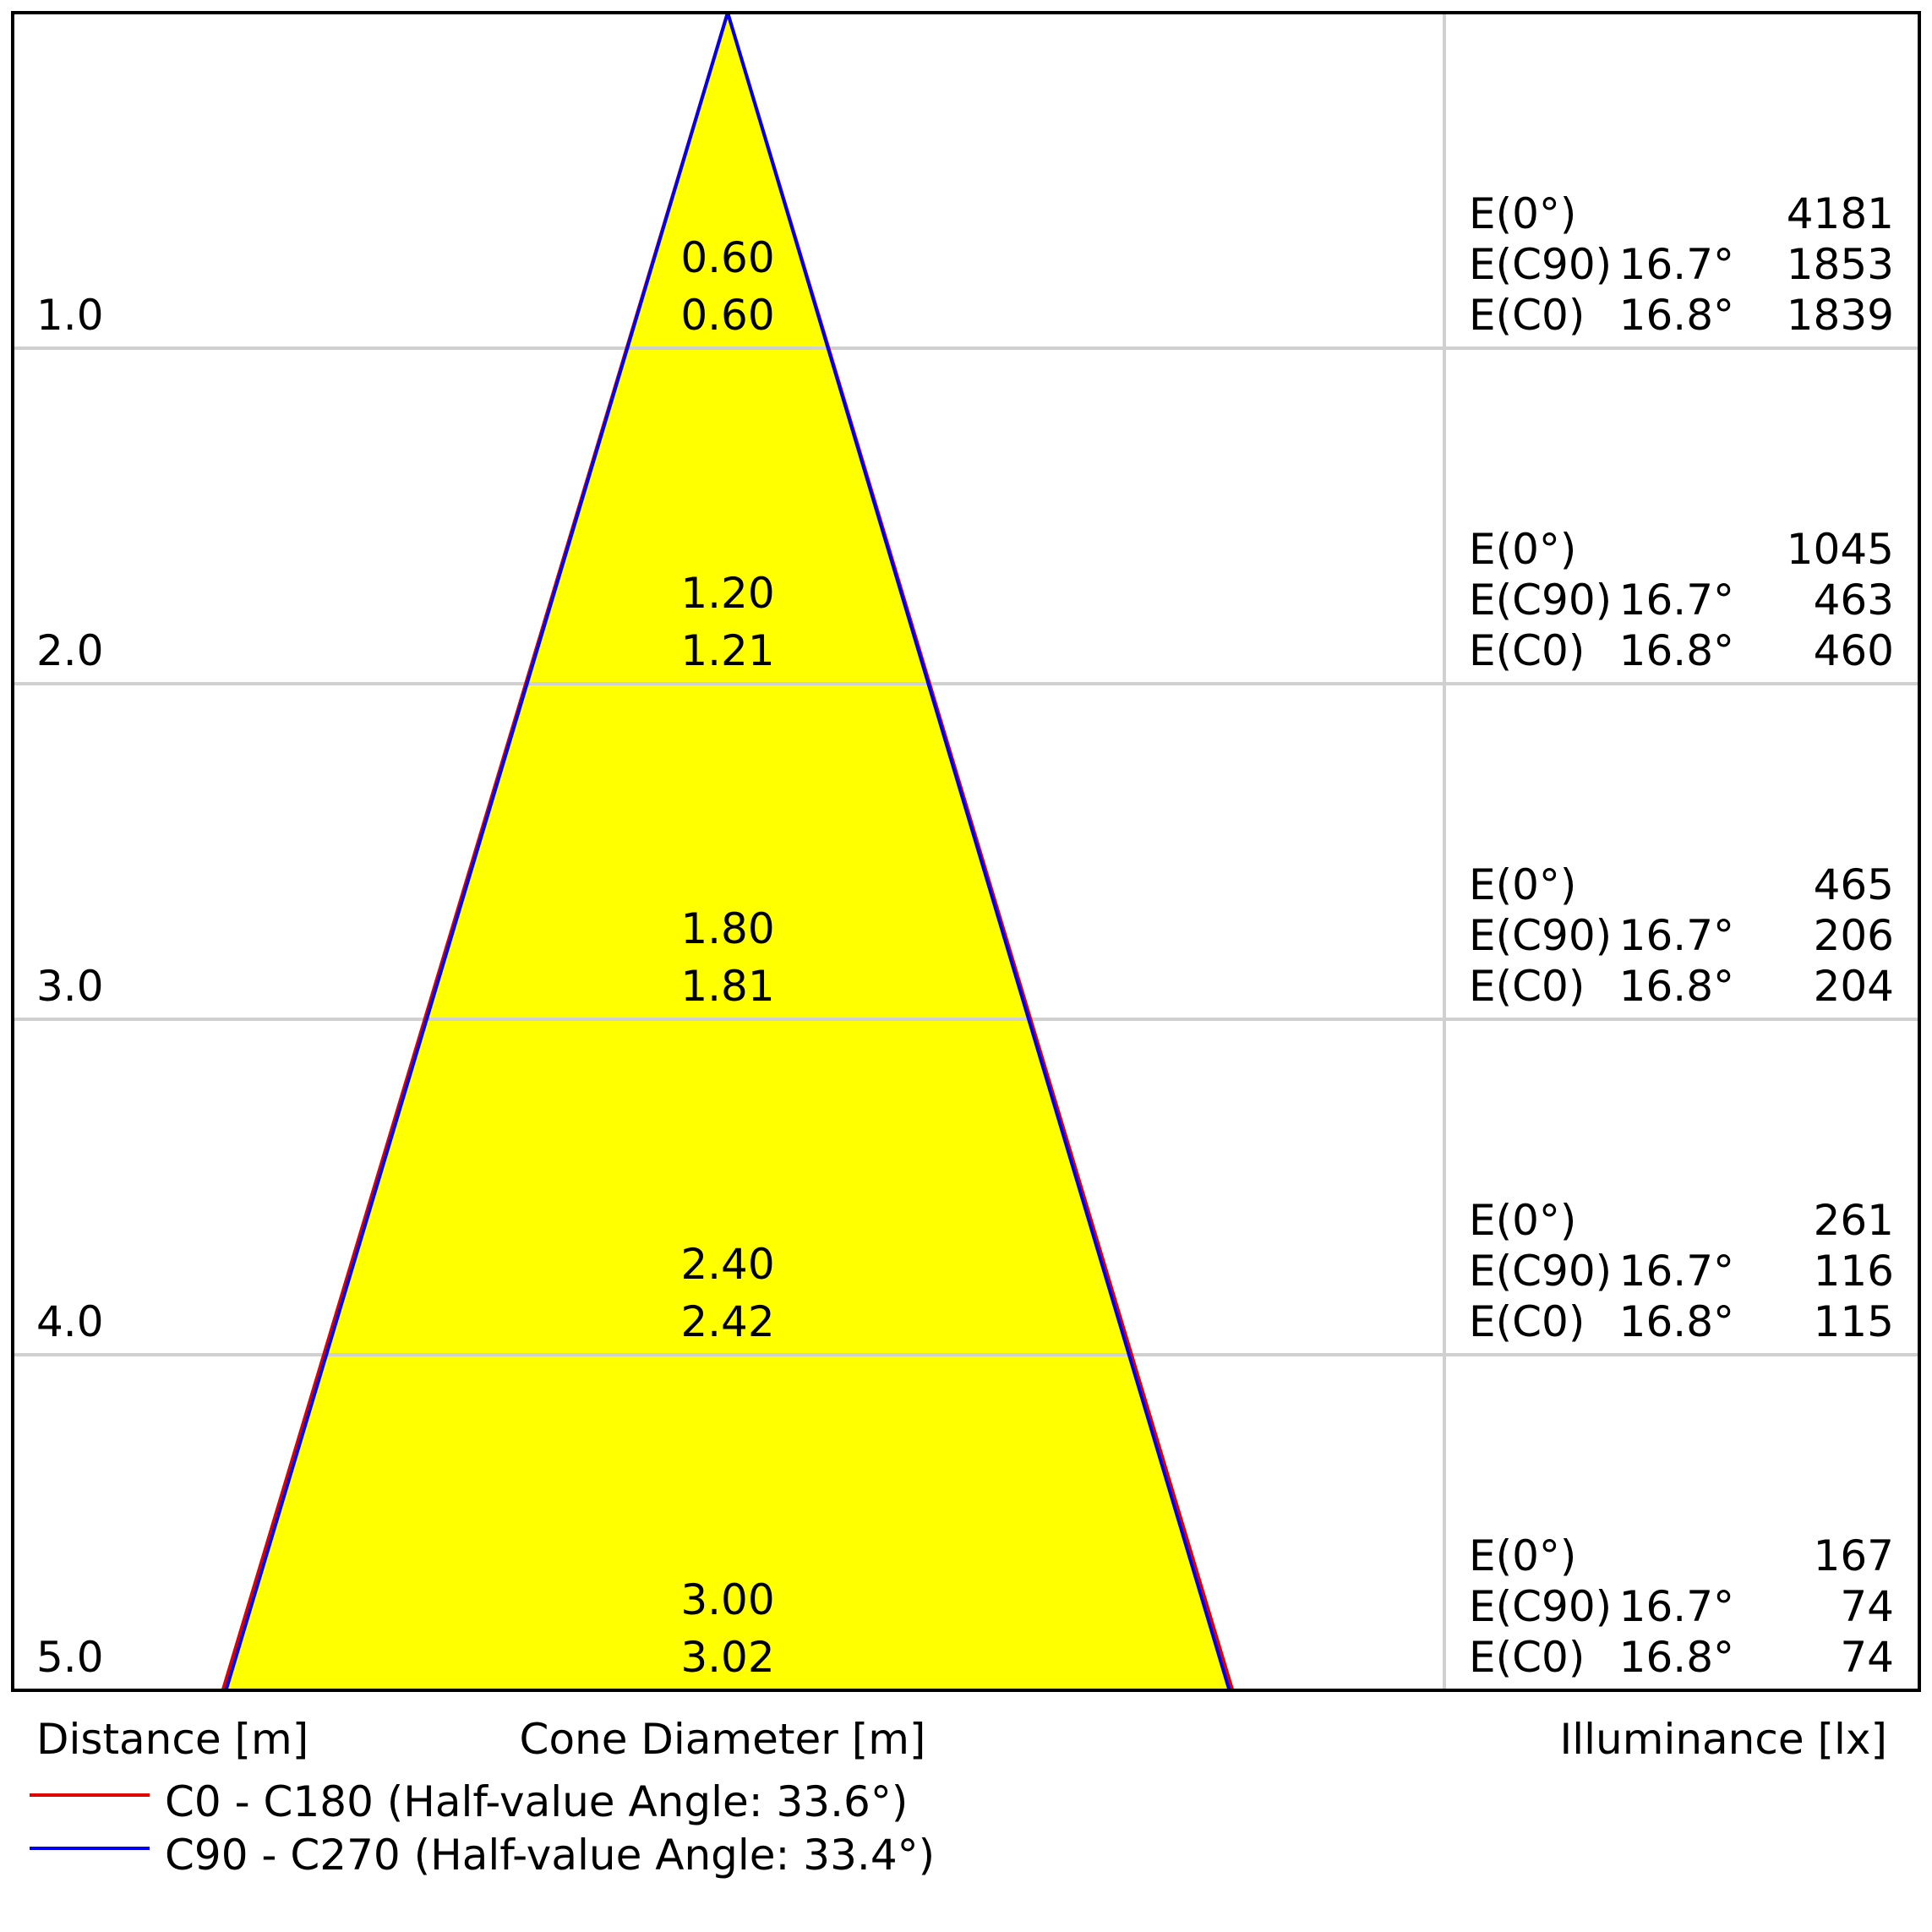 This screenshot has height=1932, width=1932. Describe the element at coordinates (727, 928) in the screenshot. I see `cone-diameter-c0: 1.80` at that location.